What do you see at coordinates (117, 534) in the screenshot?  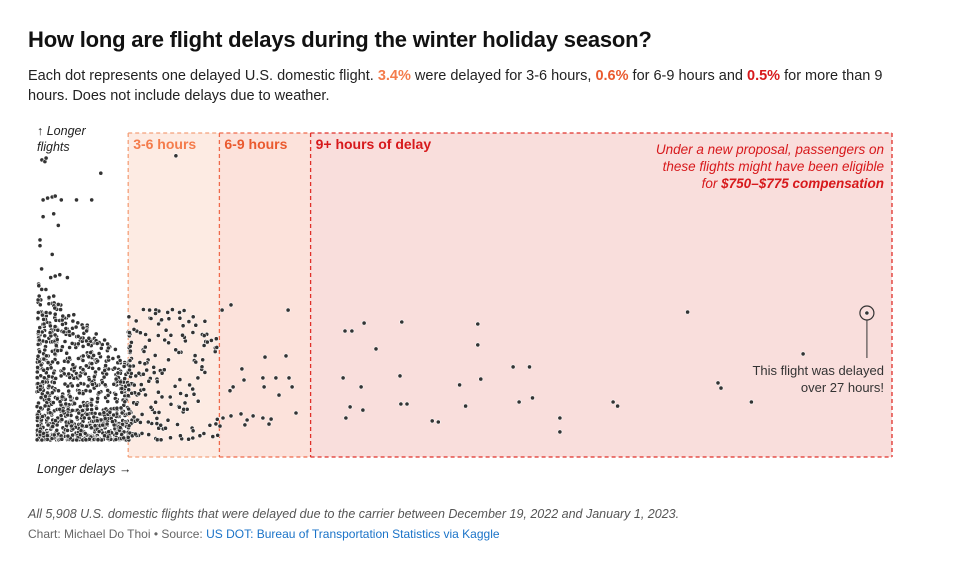 I see `source-prefix: Chart: Michael Do Thoi • Source:` at bounding box center [117, 534].